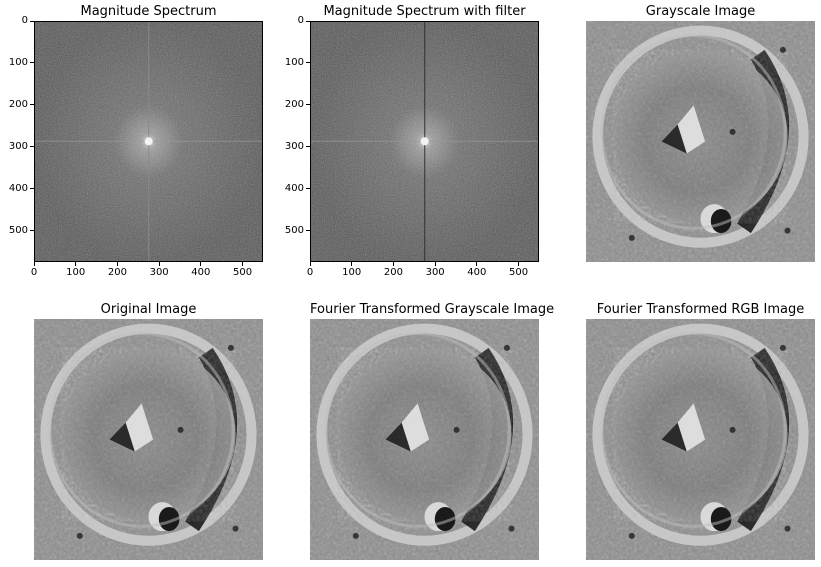  What do you see at coordinates (148, 11) in the screenshot?
I see `panel-title: Magnitude Spectrum` at bounding box center [148, 11].